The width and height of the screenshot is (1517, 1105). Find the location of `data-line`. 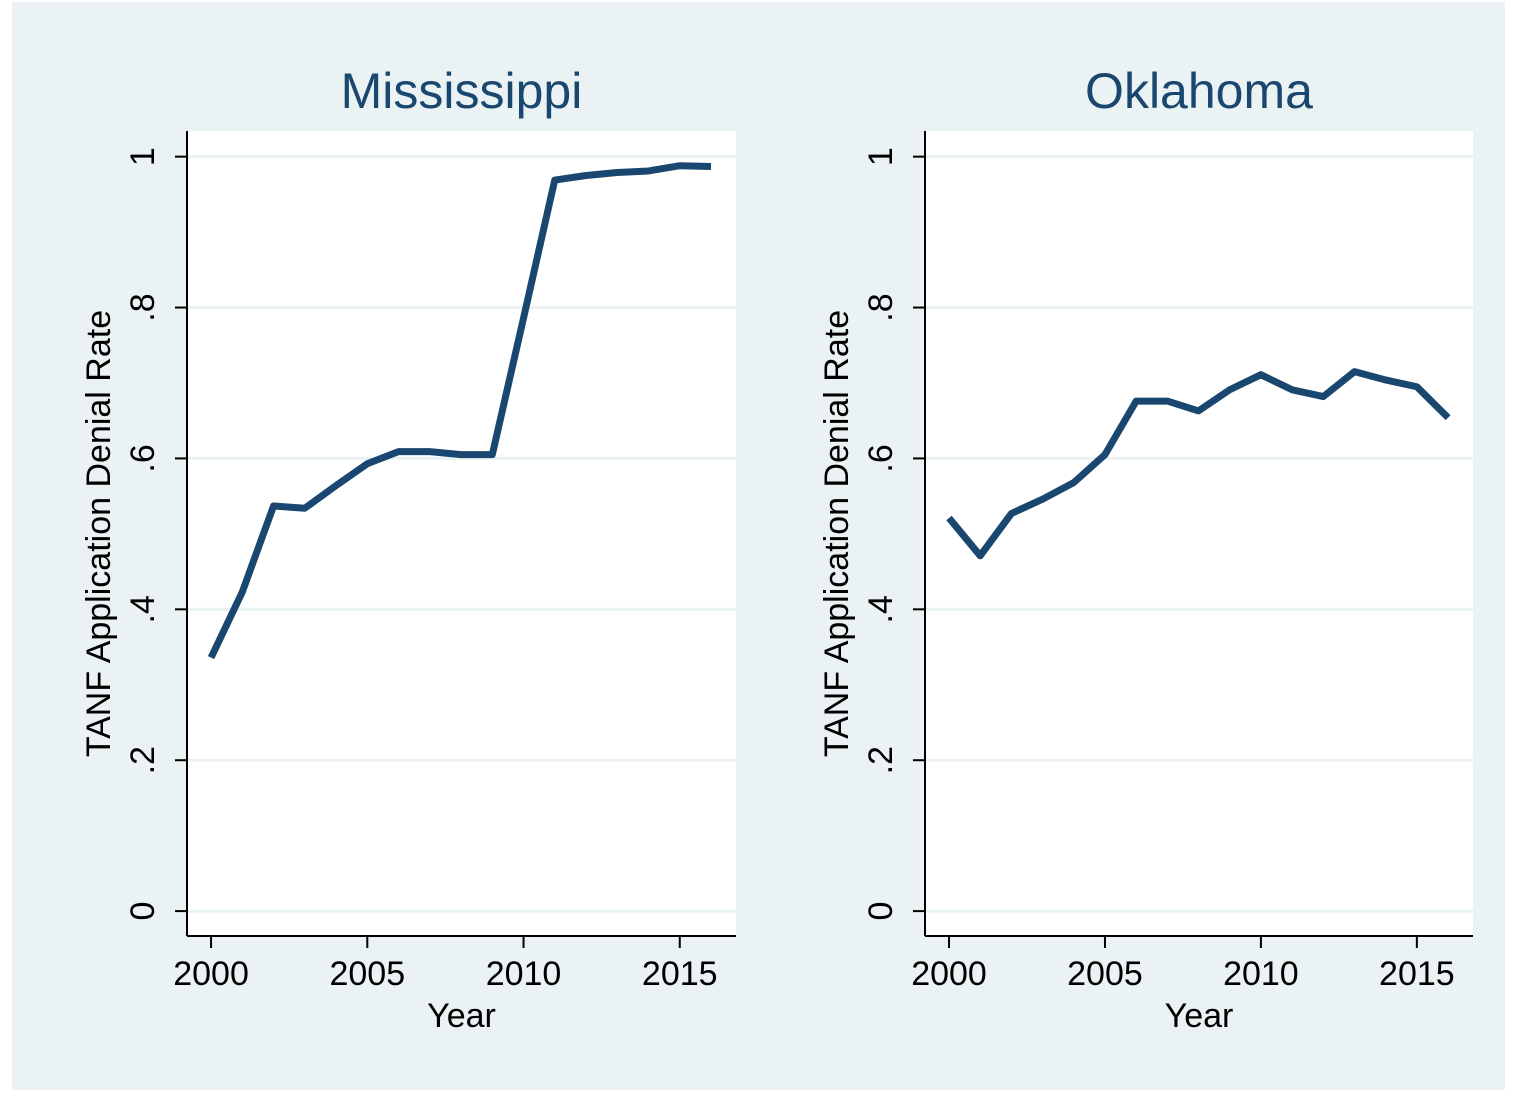

data-line is located at coordinates (1198, 464).